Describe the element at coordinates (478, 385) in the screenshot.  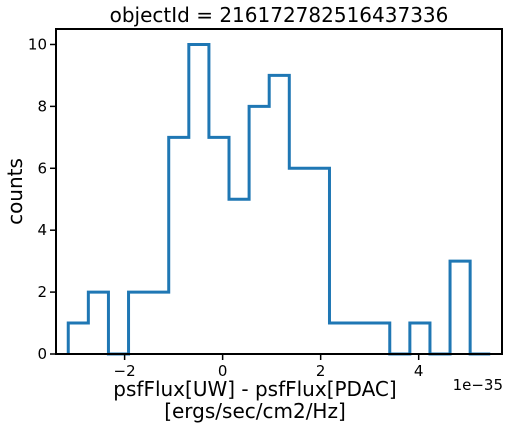
I see `x-axis-offset-label: 1e−35` at that location.